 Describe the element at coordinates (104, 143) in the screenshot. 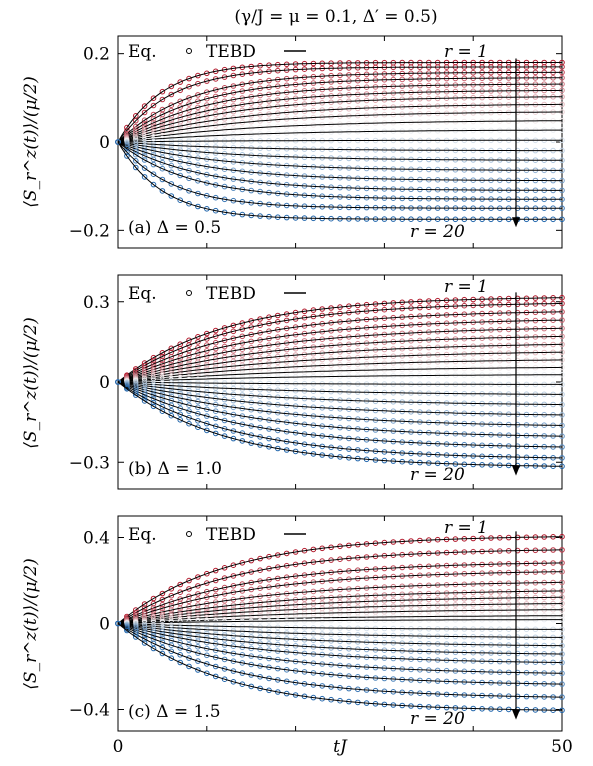

I see `y-tick-label: 0` at that location.